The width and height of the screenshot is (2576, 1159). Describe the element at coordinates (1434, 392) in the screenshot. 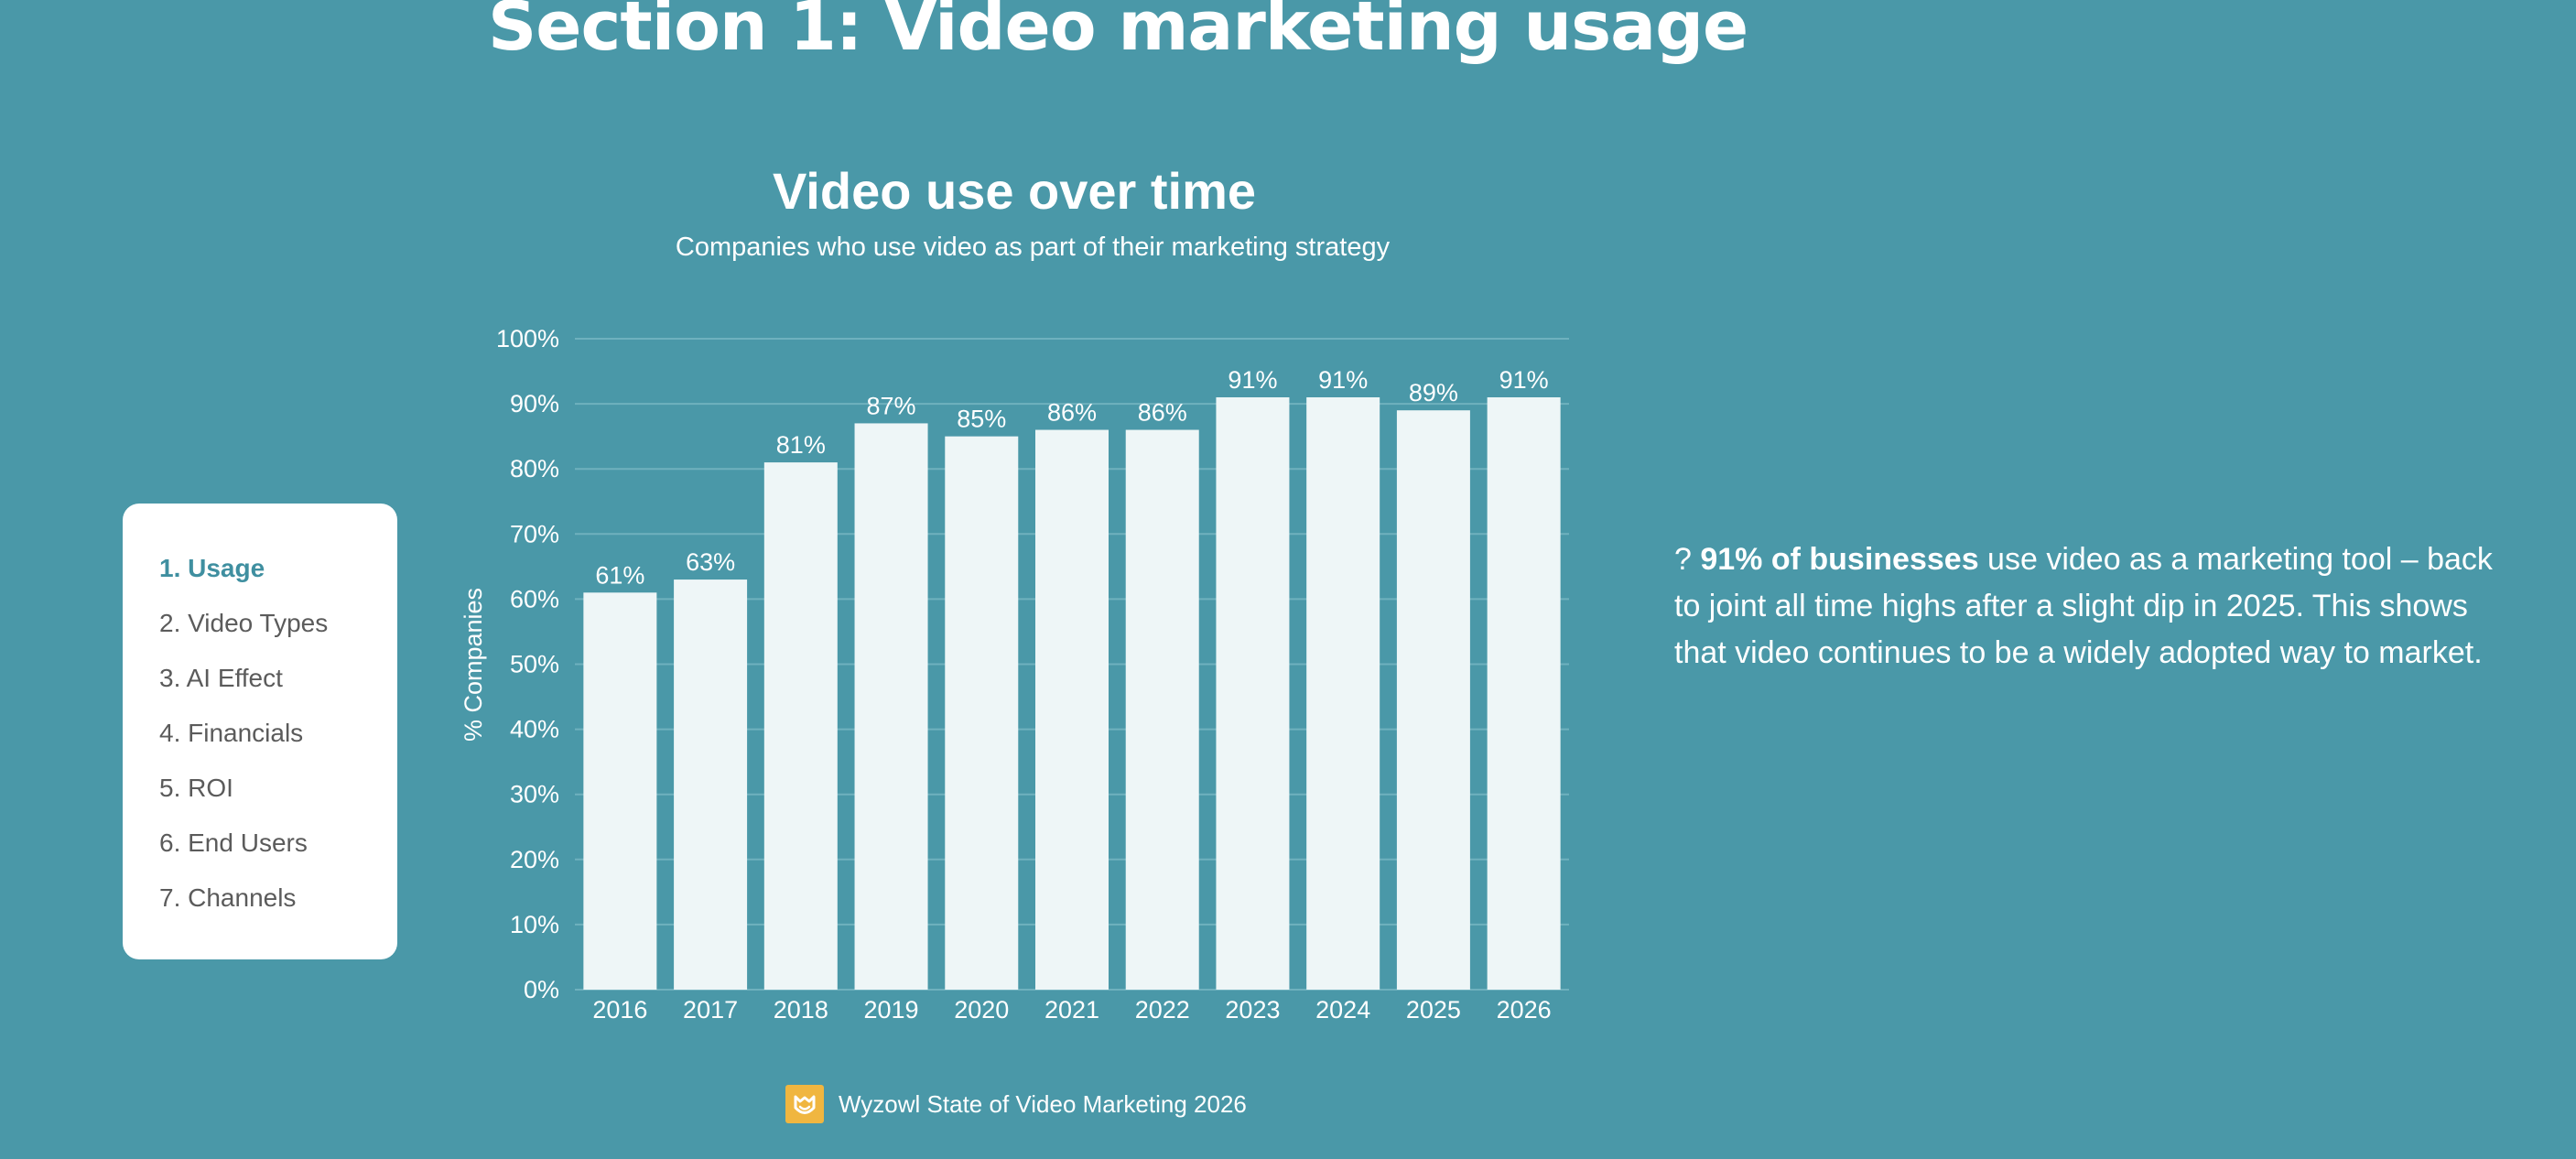

I see `bar-value-label: 89%` at that location.